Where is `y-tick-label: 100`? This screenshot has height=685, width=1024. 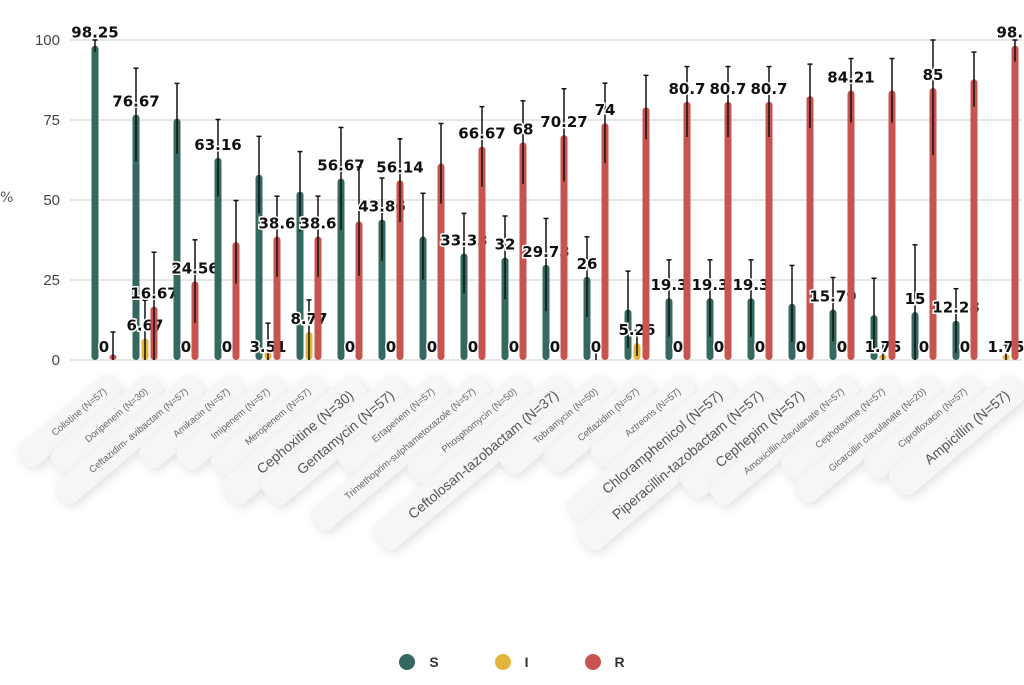
y-tick-label: 100 is located at coordinates (47, 40).